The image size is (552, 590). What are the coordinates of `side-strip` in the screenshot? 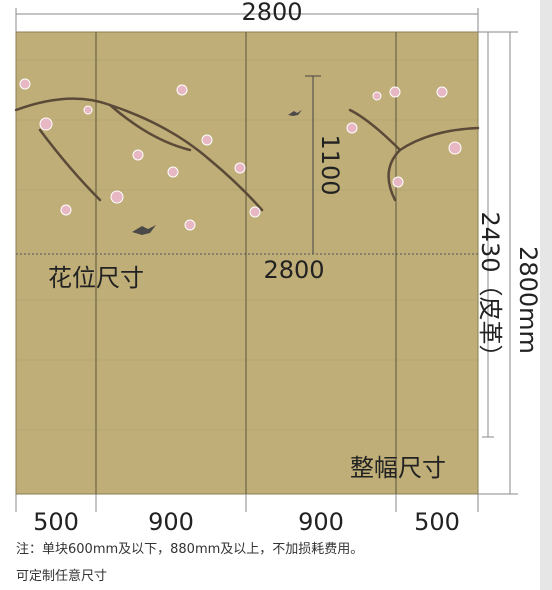 It's located at (546, 295).